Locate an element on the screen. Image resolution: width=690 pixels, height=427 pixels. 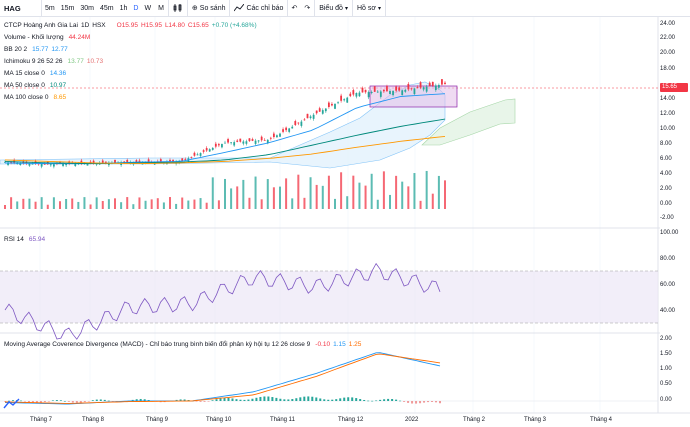
compare-button: ⊕ So sánh is located at coordinates (209, 8).